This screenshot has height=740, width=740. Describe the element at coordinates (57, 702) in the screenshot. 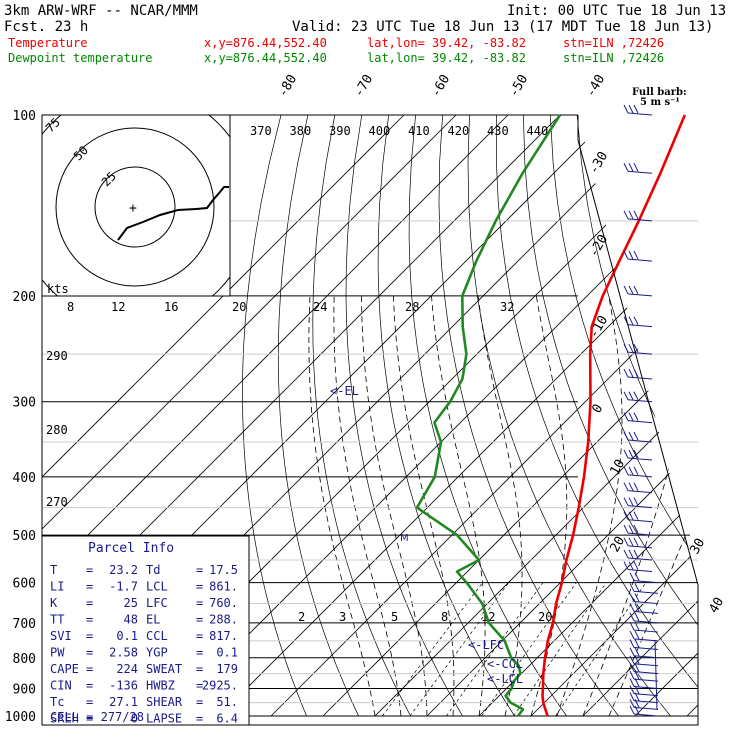

I see `parcel-info-cell: Tc` at that location.